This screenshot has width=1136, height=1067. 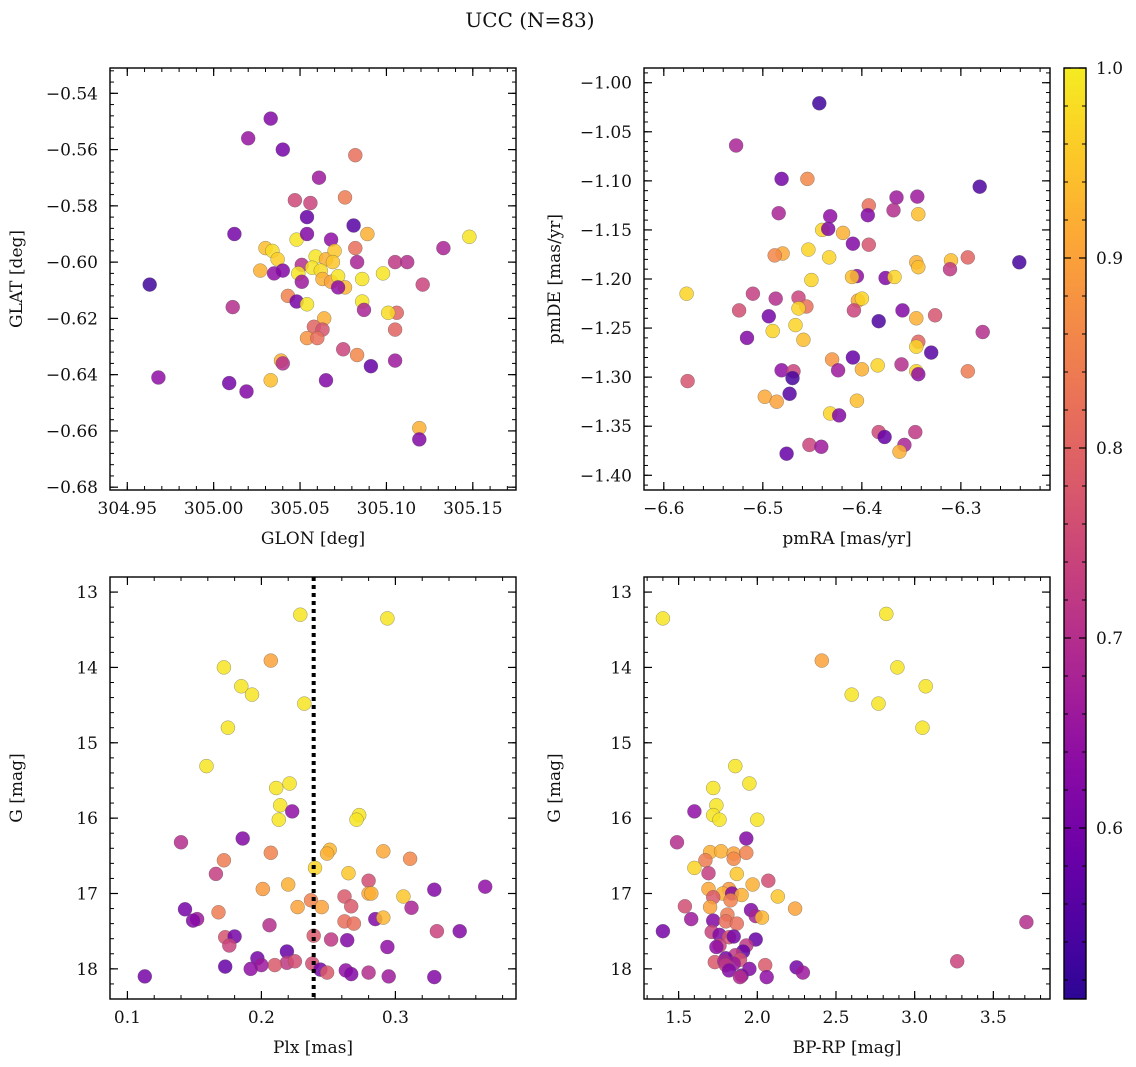 I want to click on x-axis-label: Plx [mas], so click(x=313, y=1048).